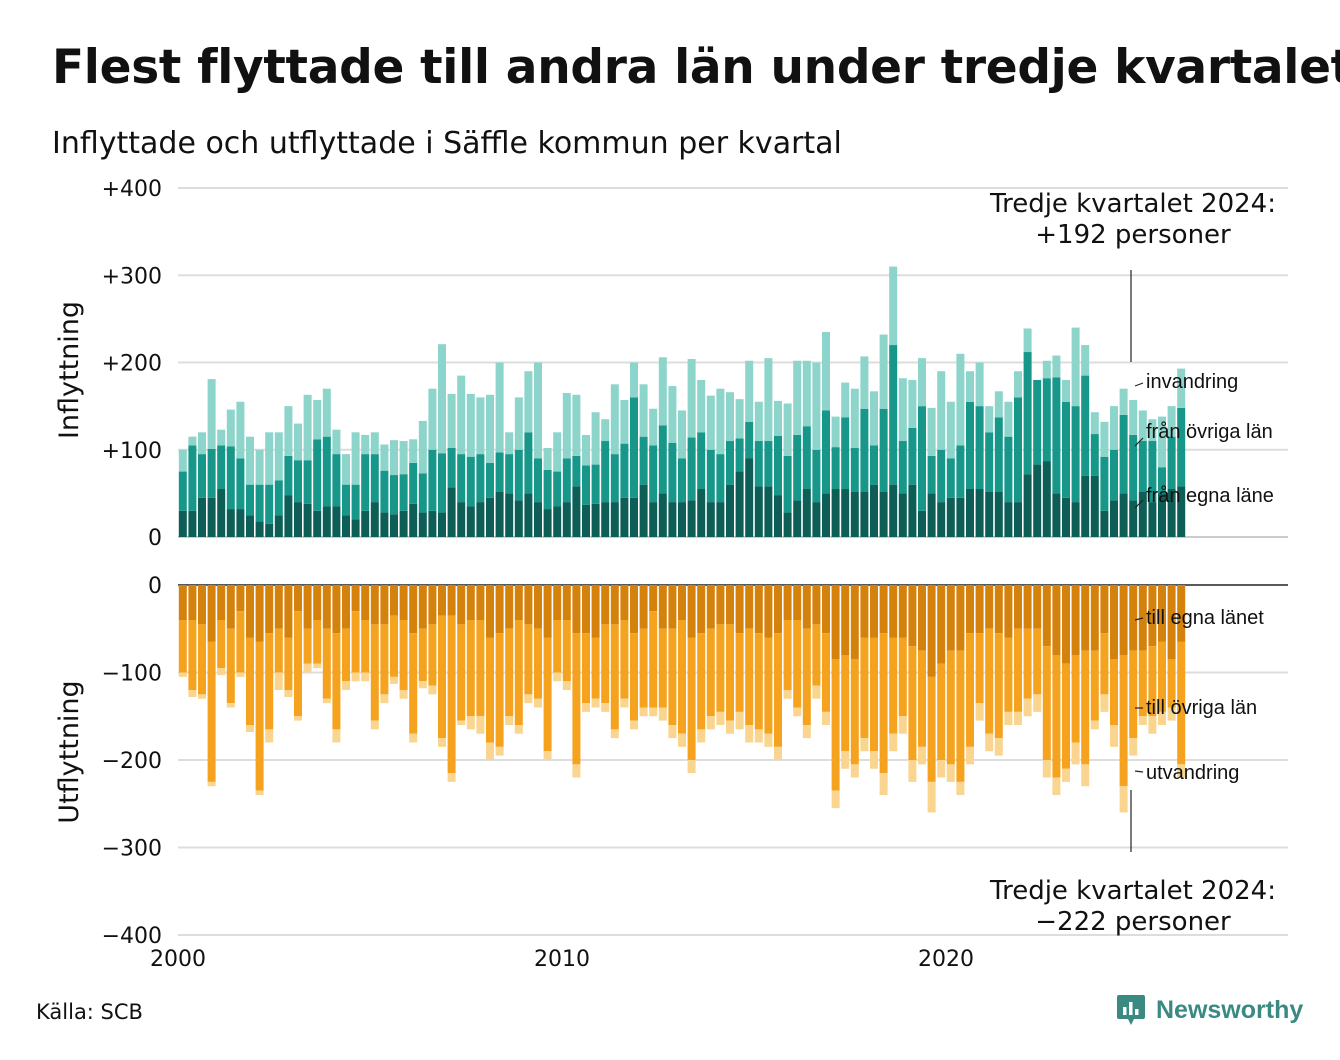 The width and height of the screenshot is (1340, 1060). What do you see at coordinates (1131, 1010) in the screenshot?
I see `newsworthy-icon` at bounding box center [1131, 1010].